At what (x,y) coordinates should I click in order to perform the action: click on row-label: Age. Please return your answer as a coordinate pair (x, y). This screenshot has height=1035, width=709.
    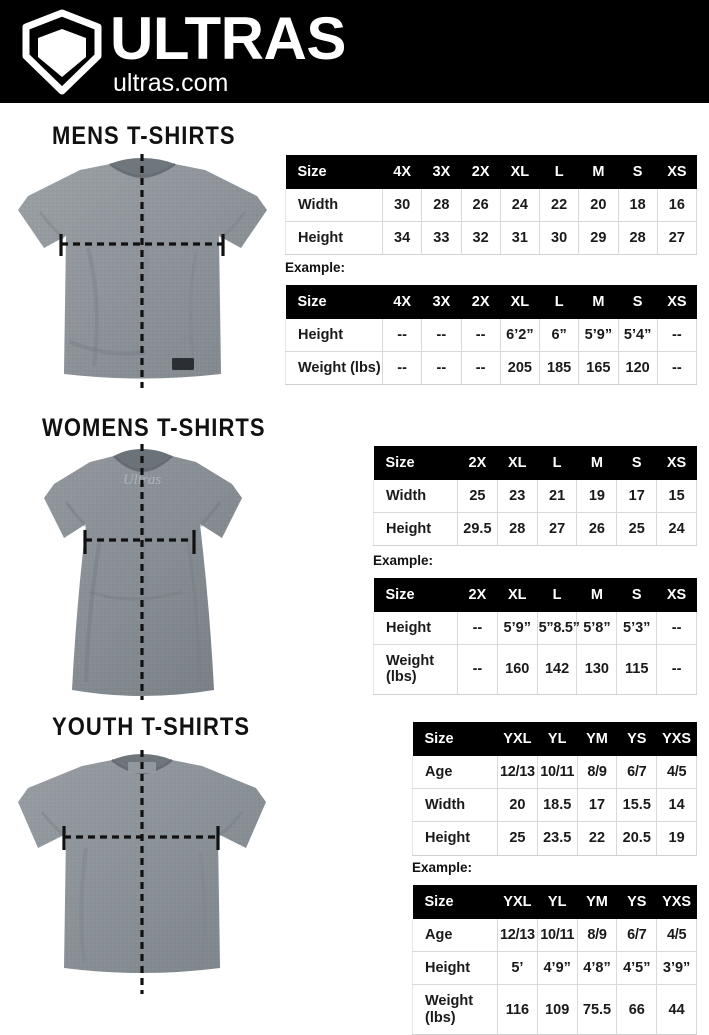
    Looking at the image, I should click on (455, 936).